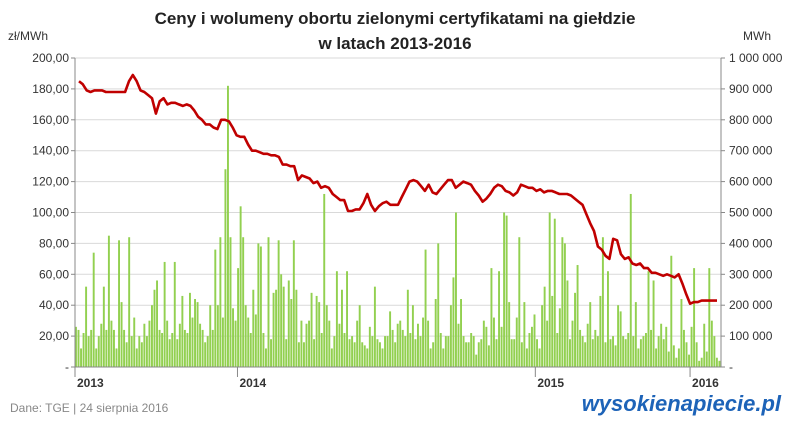 The height and width of the screenshot is (422, 805). What do you see at coordinates (757, 36) in the screenshot?
I see `right-axis-unit: MWh` at bounding box center [757, 36].